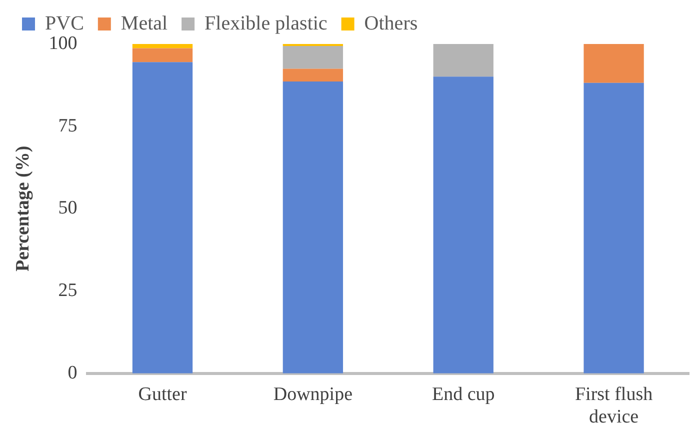 The image size is (697, 439). What do you see at coordinates (68, 125) in the screenshot?
I see `y-tick-label: 75` at bounding box center [68, 125].